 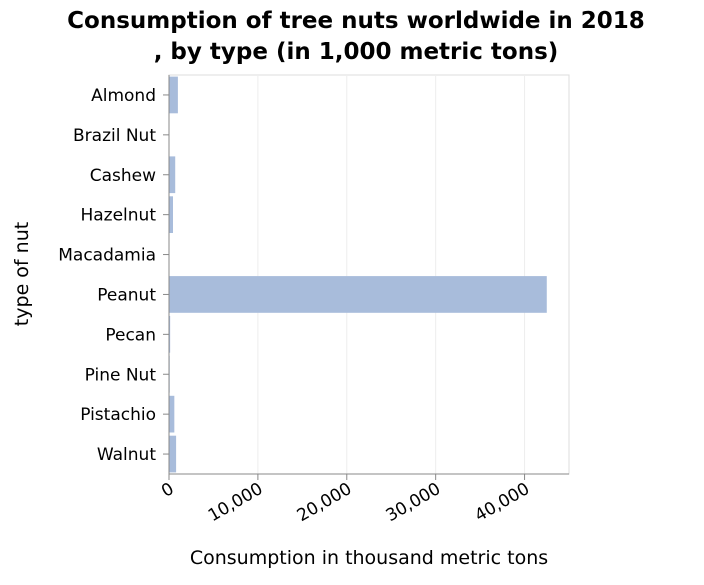 I want to click on y-tick-label: Pecan, so click(x=130, y=335).